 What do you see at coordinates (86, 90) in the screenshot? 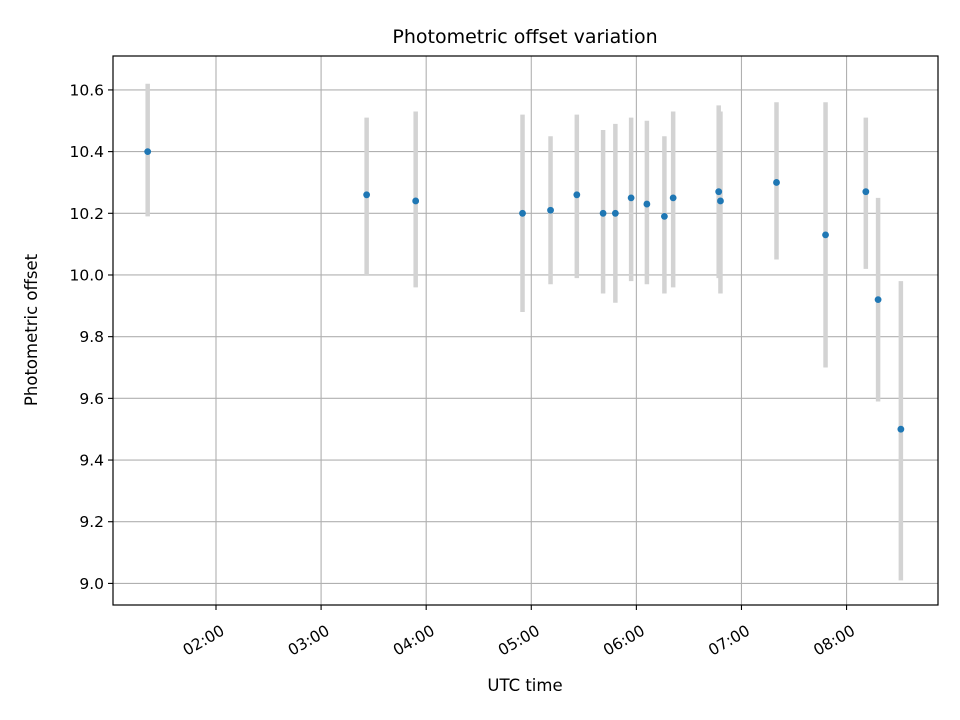
I see `y-tick-label: 10.6` at bounding box center [86, 90].